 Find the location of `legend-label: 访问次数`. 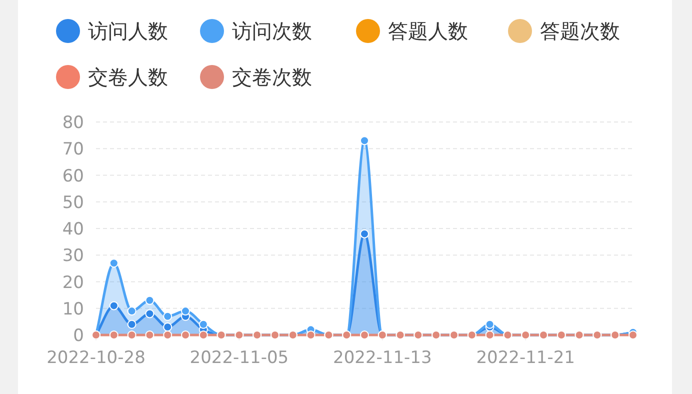

legend-label: 访问次数 is located at coordinates (272, 31).